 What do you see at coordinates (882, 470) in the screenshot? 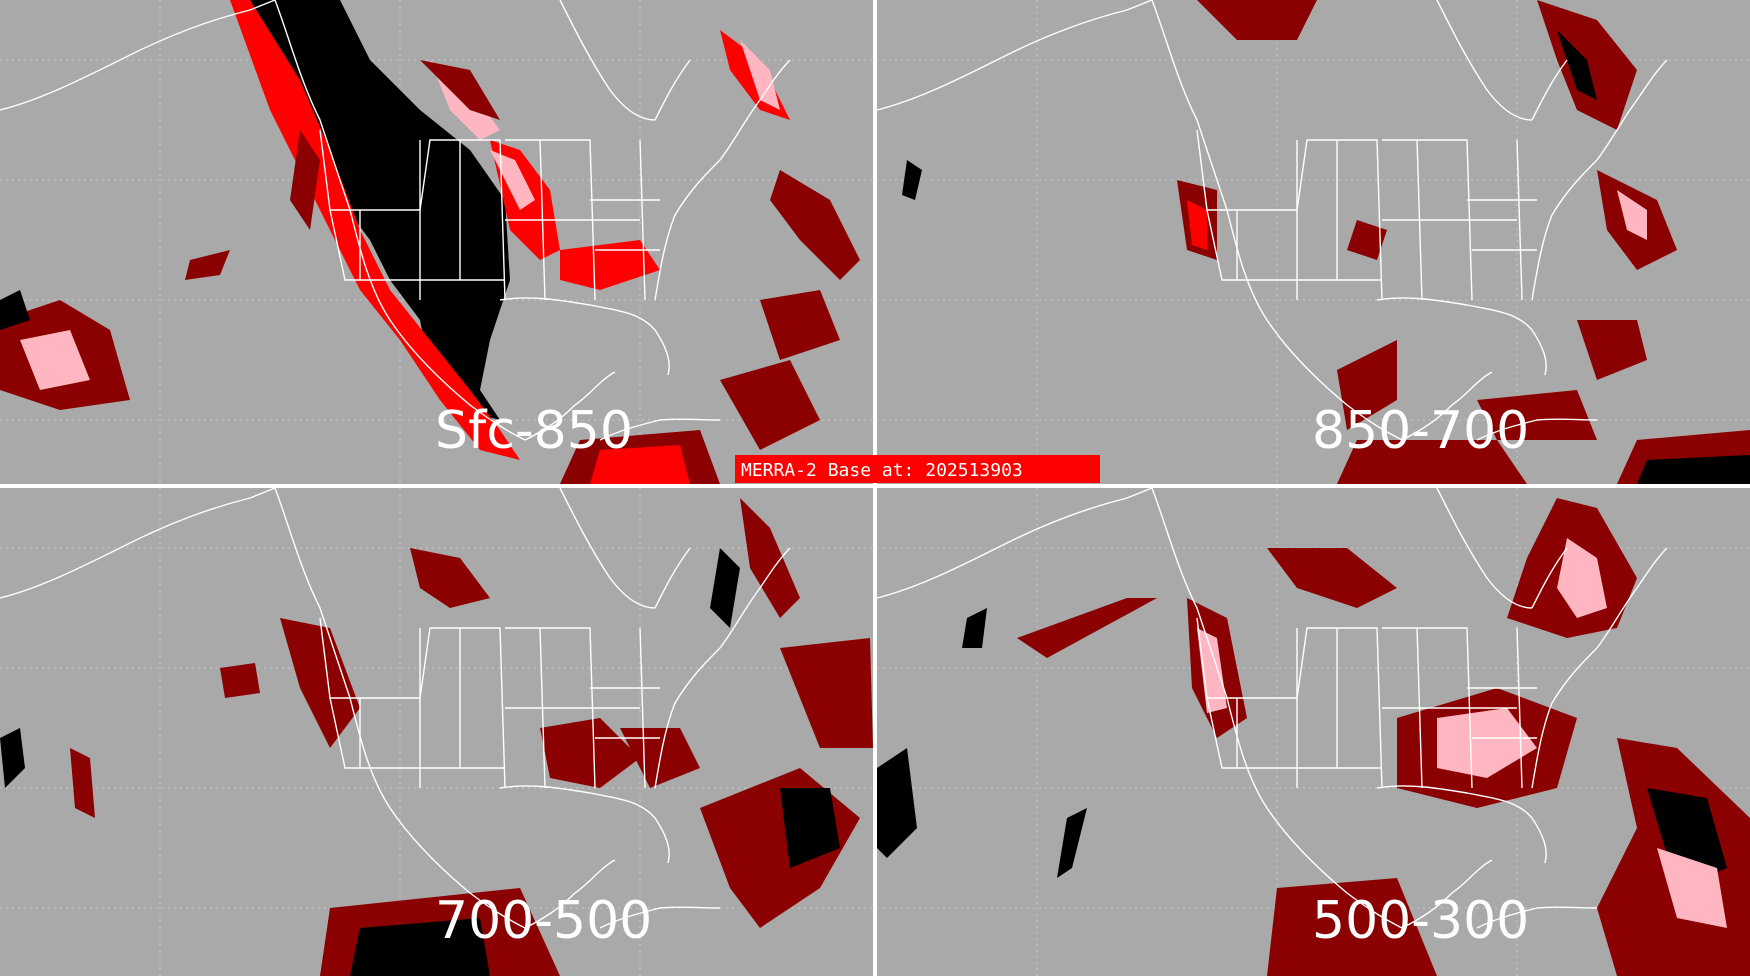
I see `banner-text: MERRA-2 Base at: 202513903` at bounding box center [882, 470].